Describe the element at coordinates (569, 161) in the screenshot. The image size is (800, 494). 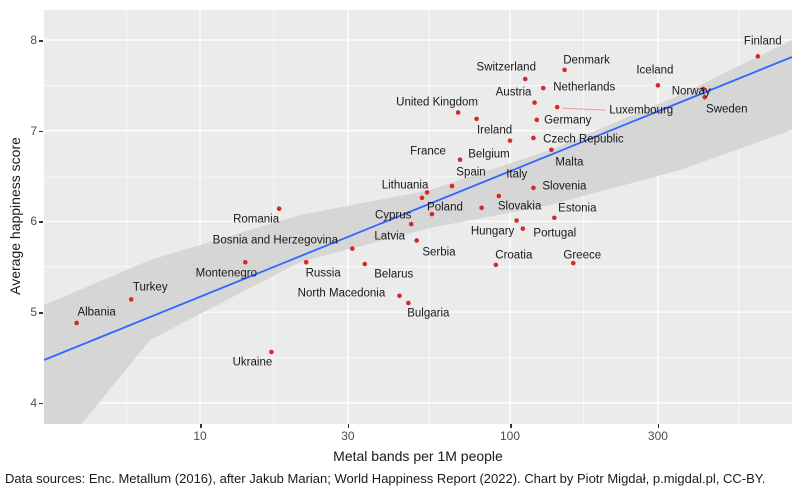
I see `country-label: Malta` at that location.